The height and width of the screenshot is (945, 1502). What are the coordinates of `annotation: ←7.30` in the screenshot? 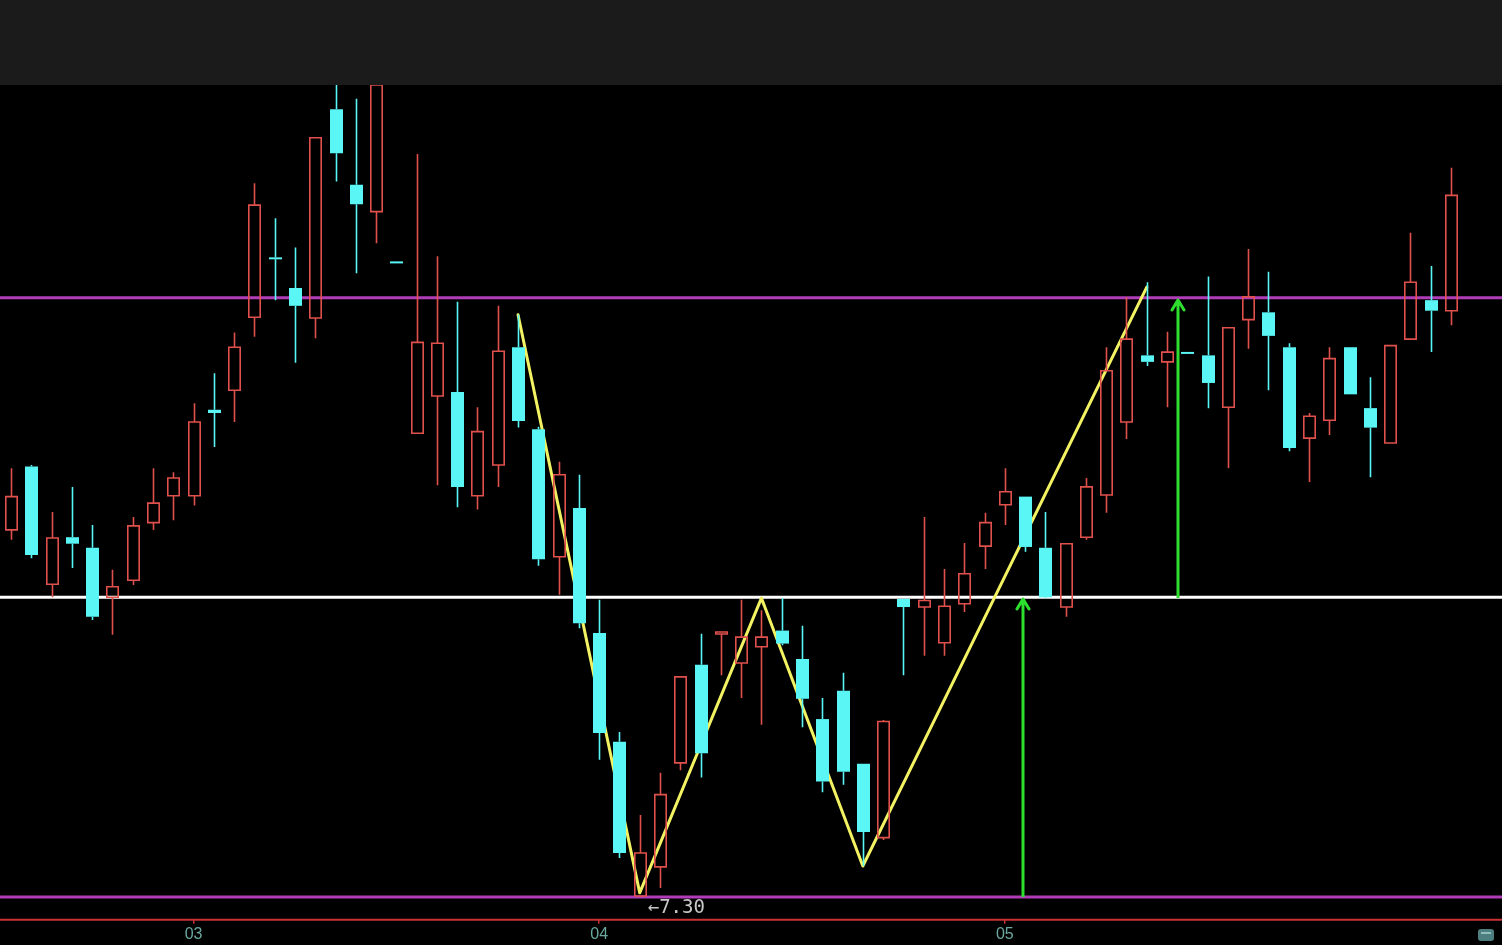 It's located at (676, 906).